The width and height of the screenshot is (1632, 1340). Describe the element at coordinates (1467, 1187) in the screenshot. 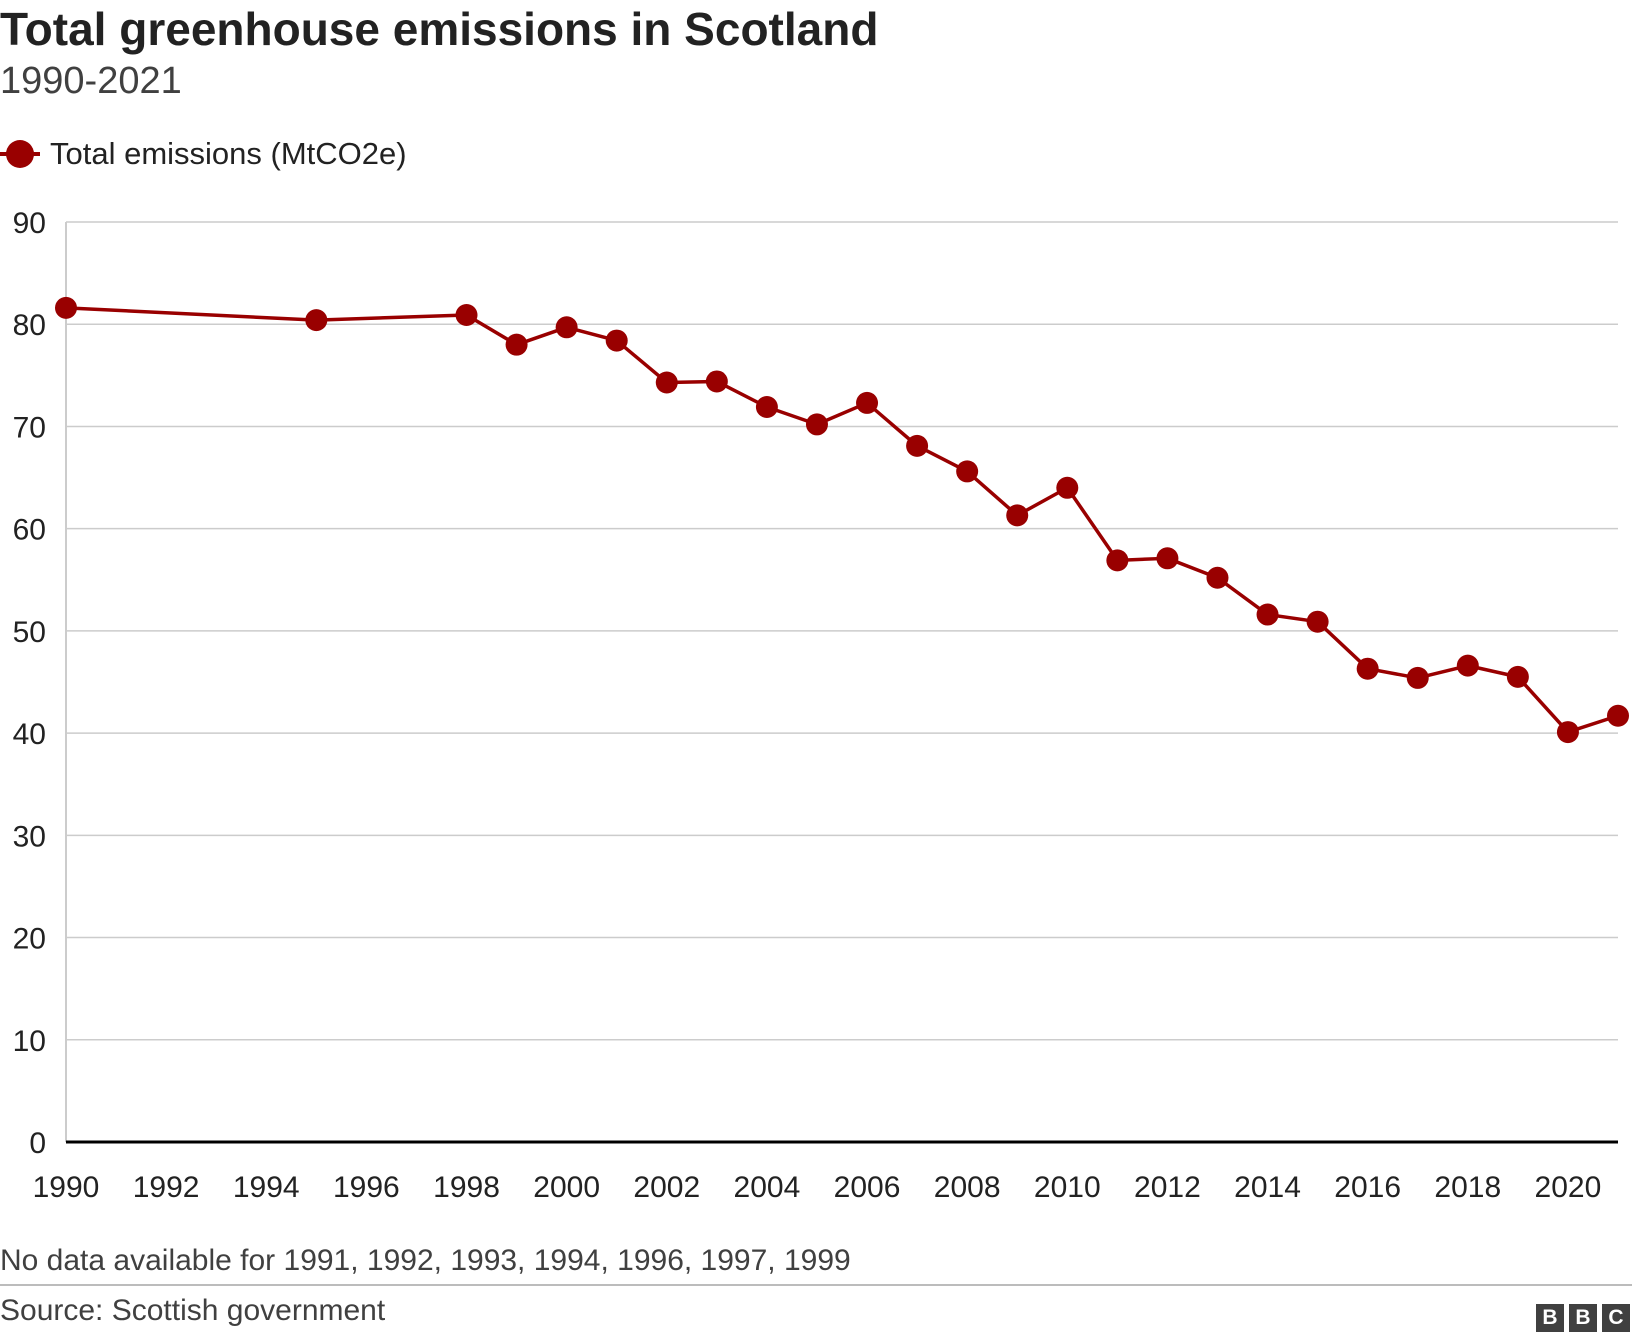

I see `x-tick-label: 2018` at that location.